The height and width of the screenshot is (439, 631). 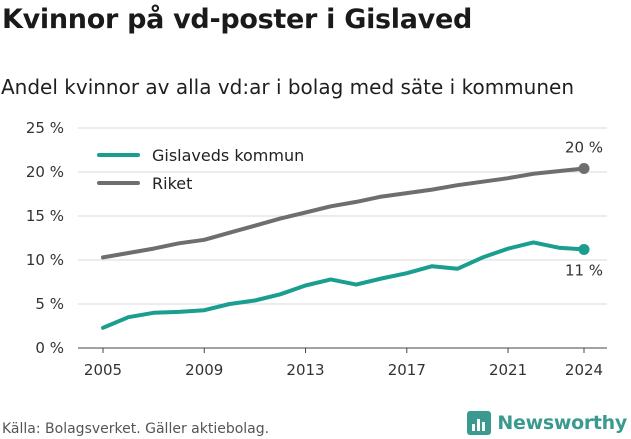 I want to click on x-tick-label: 2009, so click(x=204, y=370).